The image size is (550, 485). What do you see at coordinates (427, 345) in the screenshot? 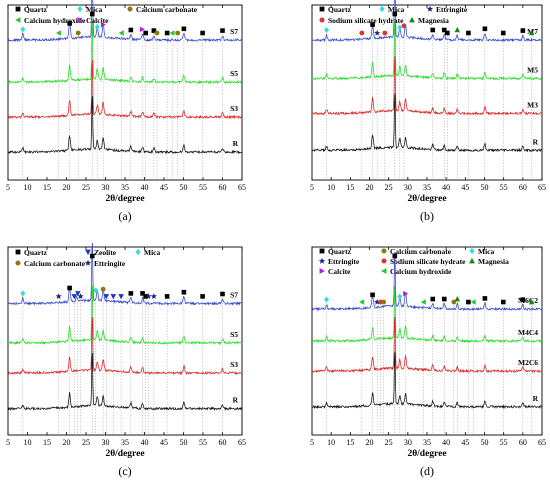
I see `series-line-m2c6` at bounding box center [427, 345].